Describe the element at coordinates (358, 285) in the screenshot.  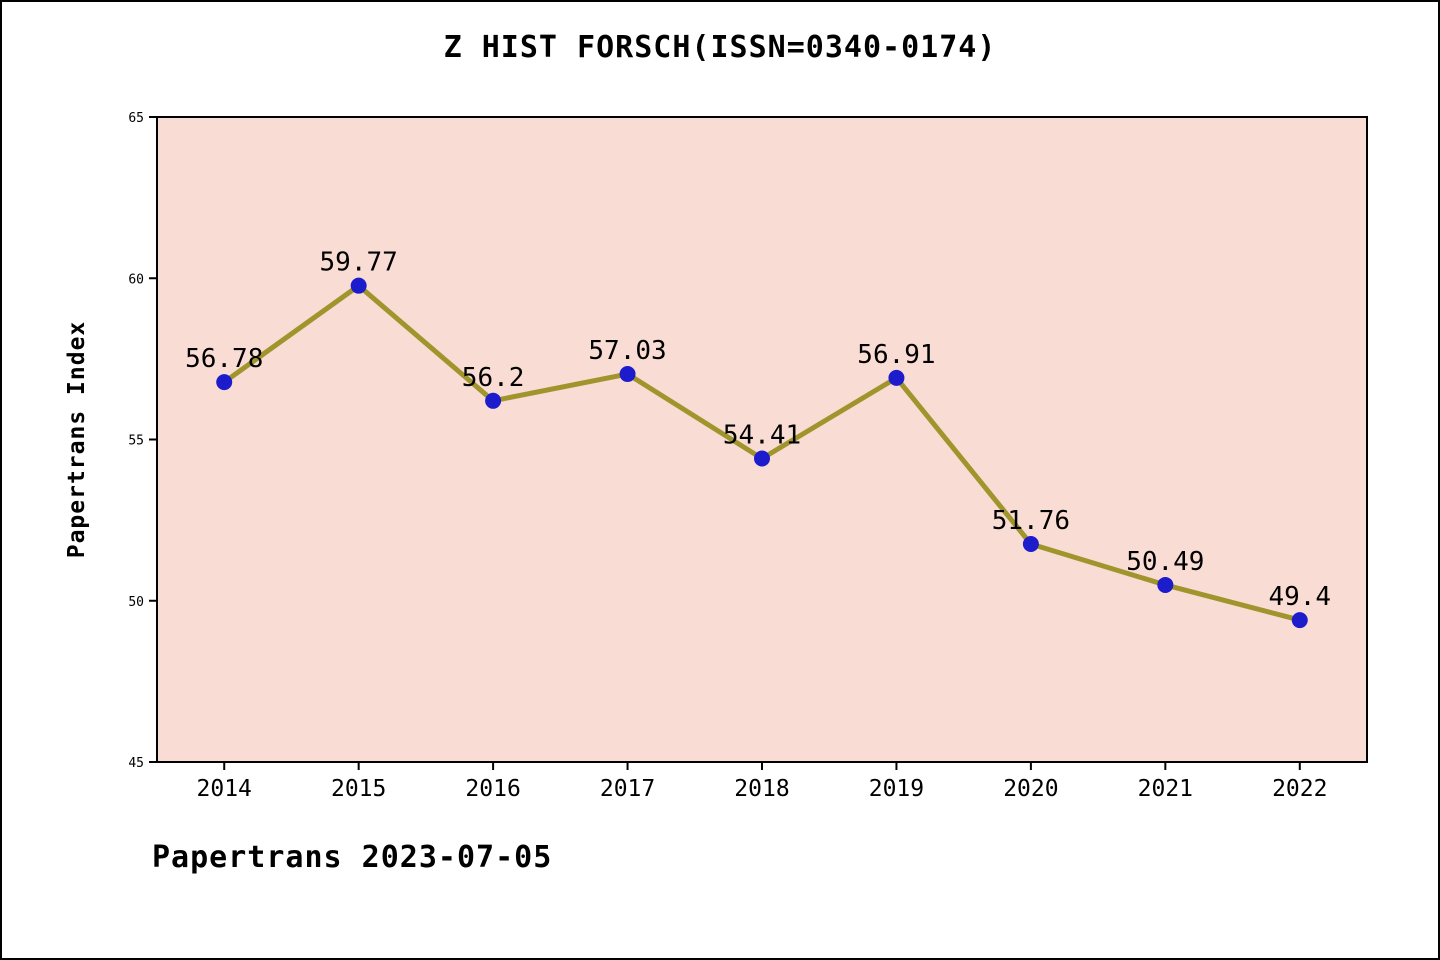
I see `data-point-2015` at that location.